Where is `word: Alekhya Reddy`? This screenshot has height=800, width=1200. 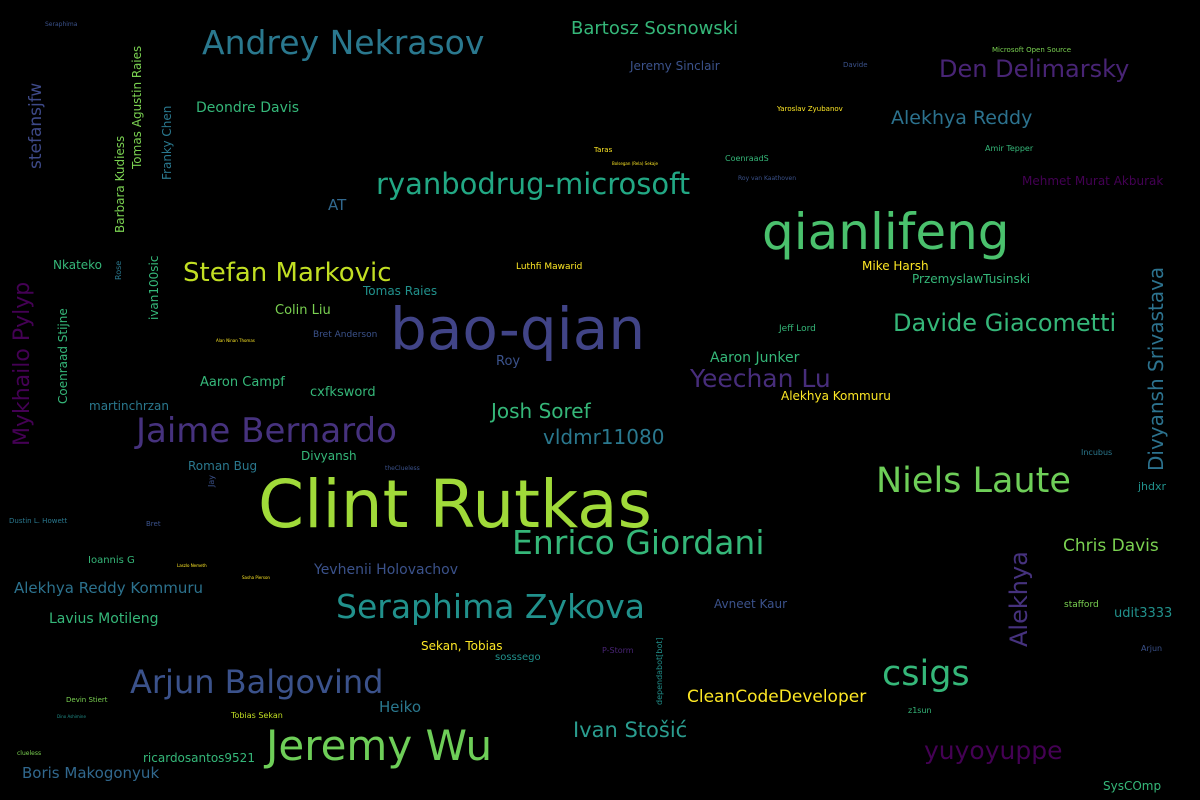 word: Alekhya Reddy is located at coordinates (962, 118).